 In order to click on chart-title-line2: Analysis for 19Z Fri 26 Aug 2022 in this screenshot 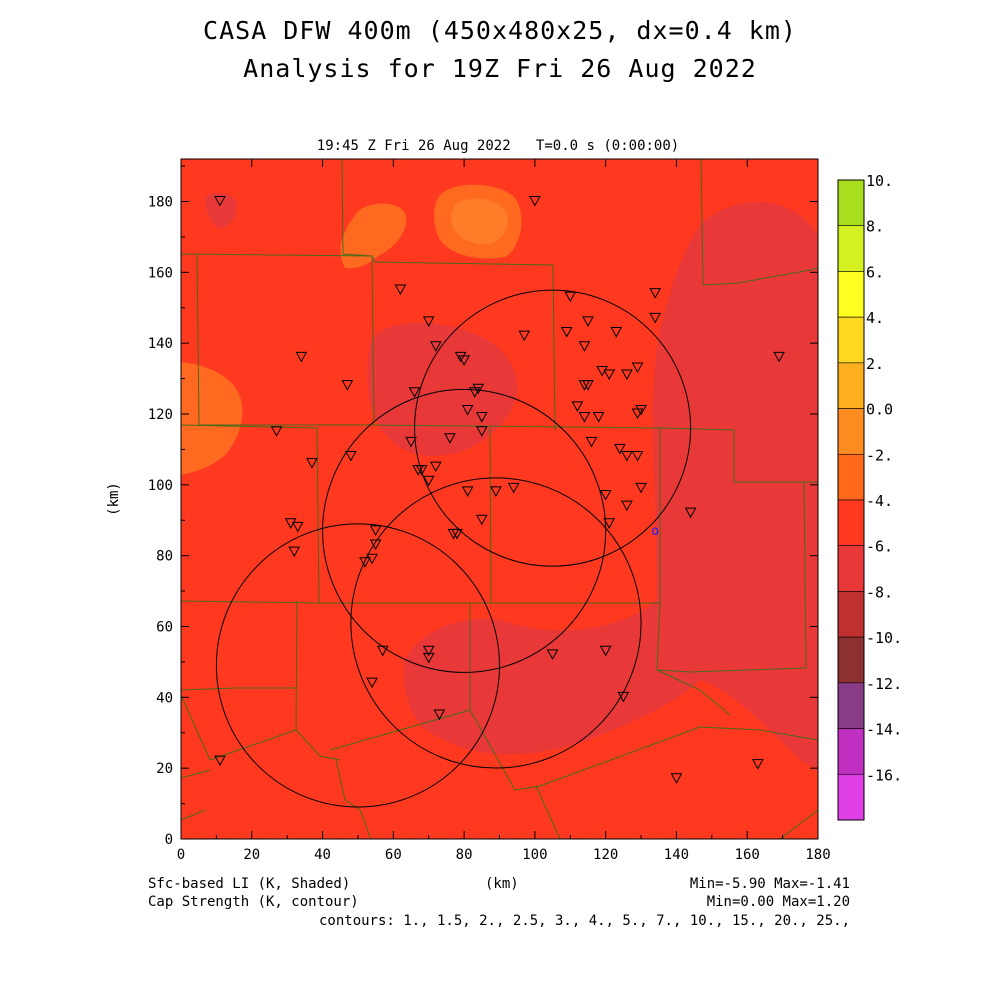, I will do `click(500, 68)`.